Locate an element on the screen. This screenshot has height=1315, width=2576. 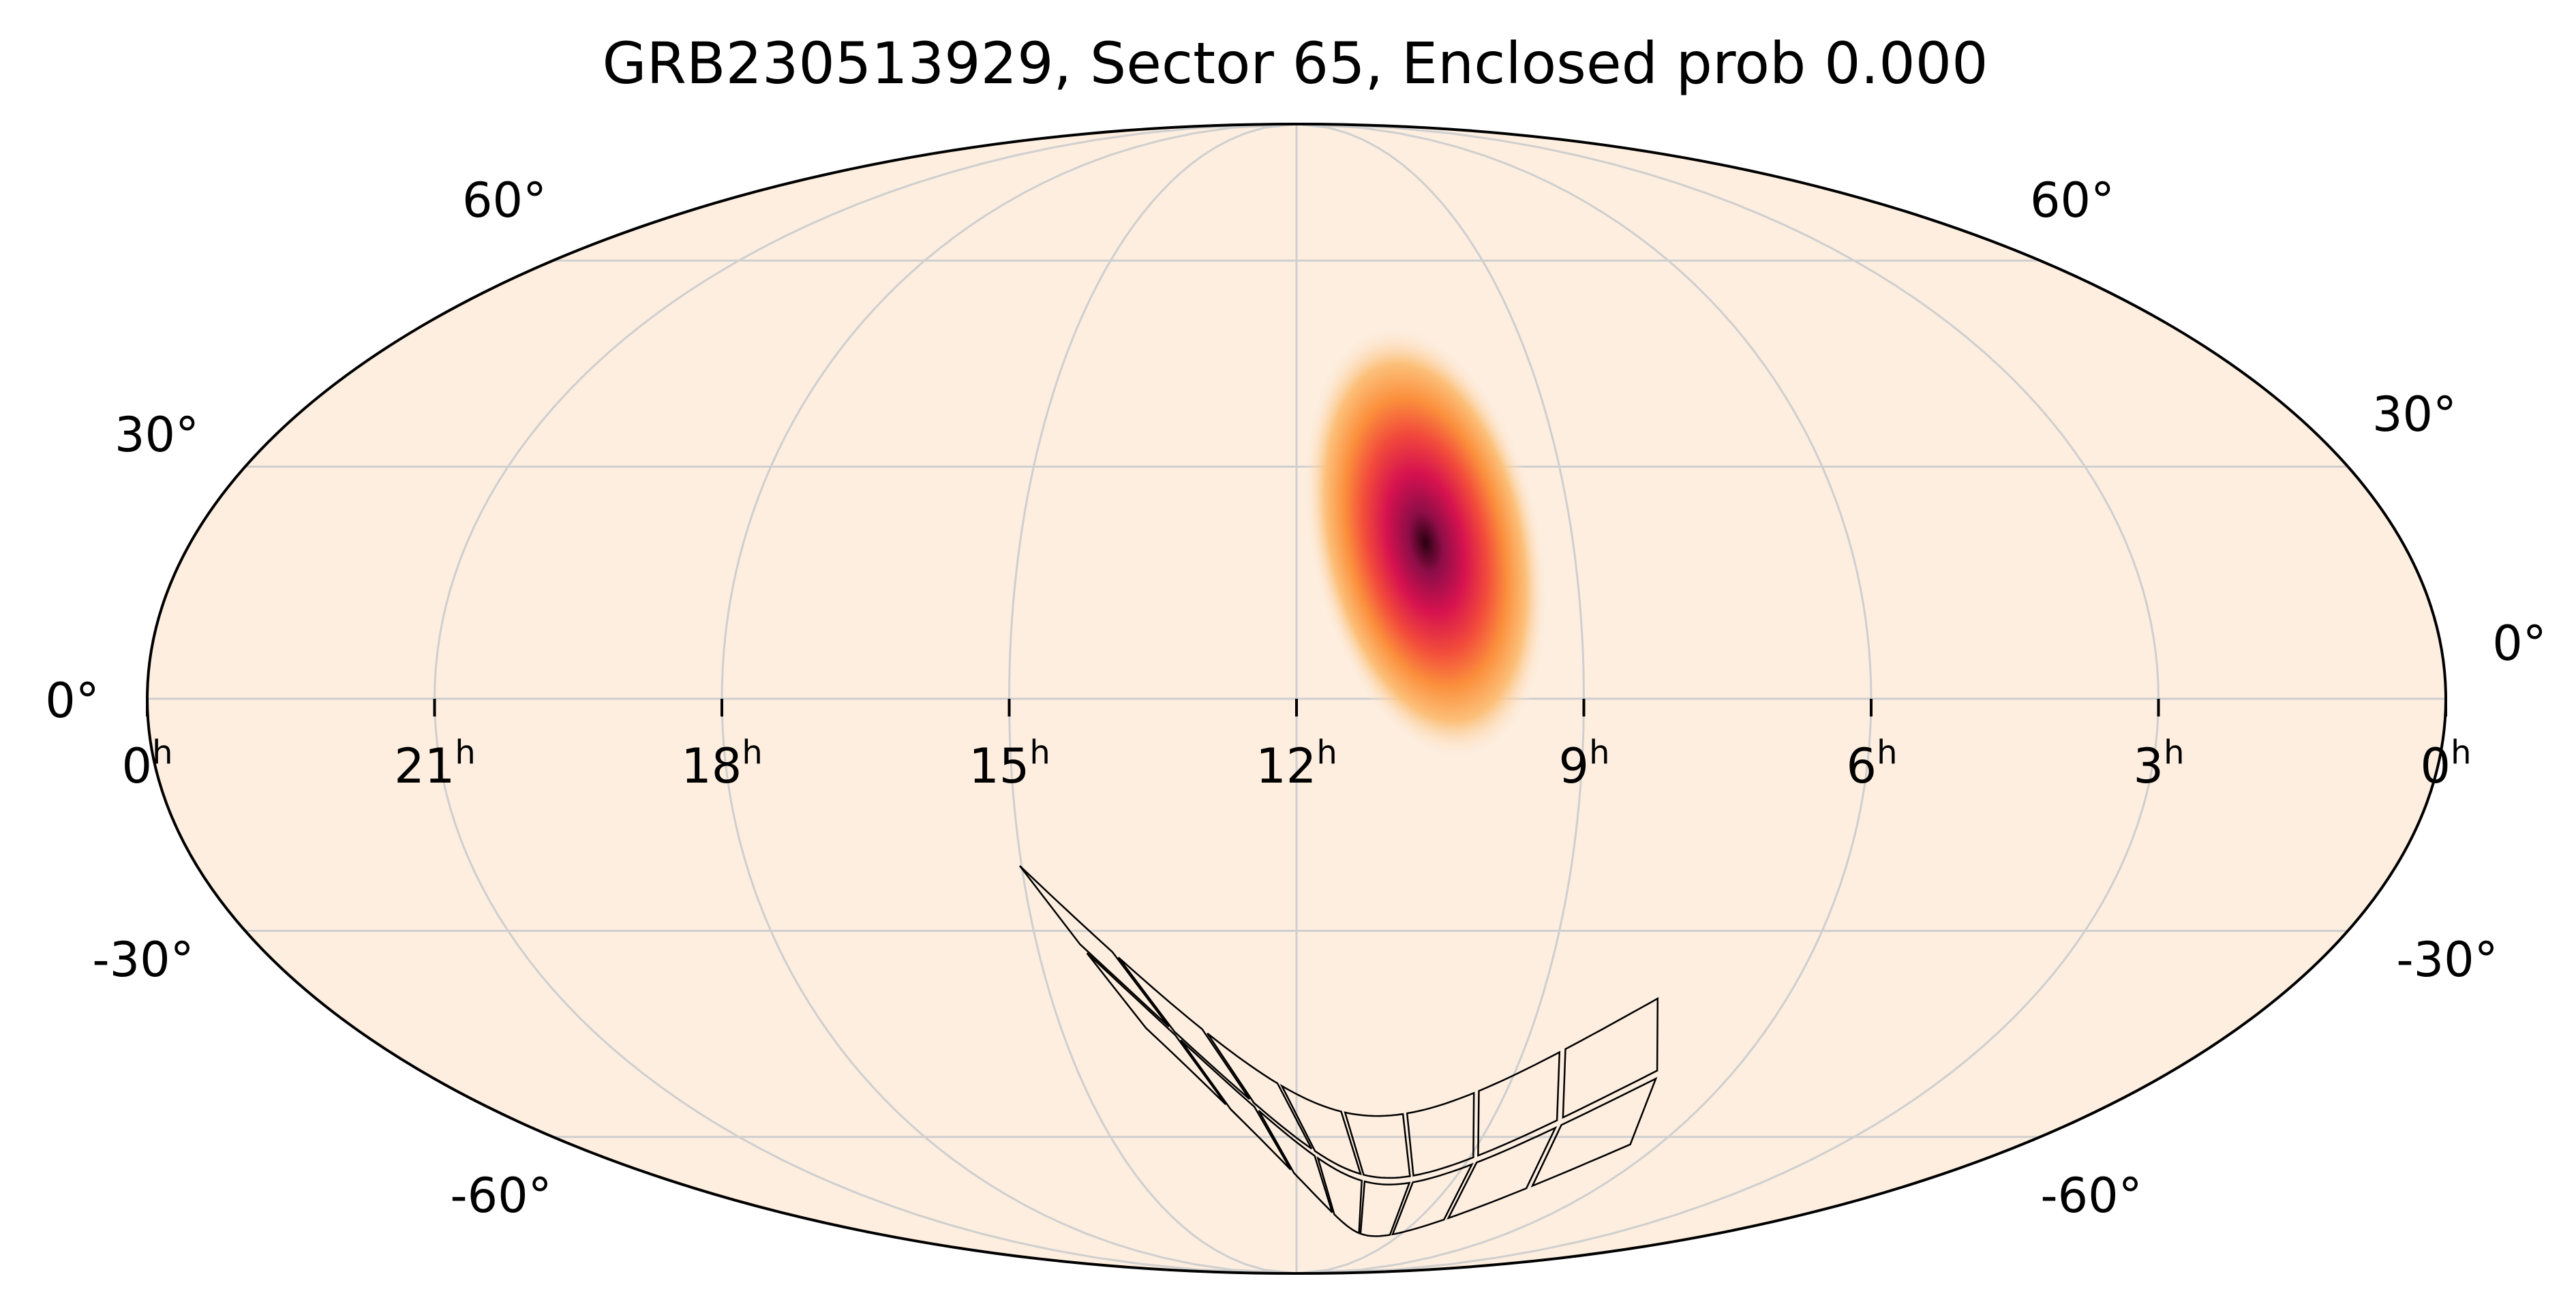
ra-tick-label: 9h is located at coordinates (1584, 764).